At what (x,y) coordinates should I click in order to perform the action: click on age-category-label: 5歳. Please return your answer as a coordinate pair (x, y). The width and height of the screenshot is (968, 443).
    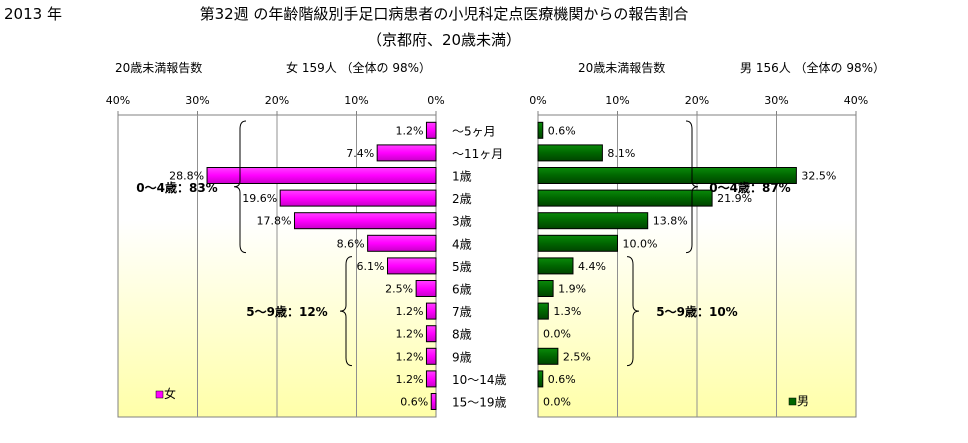
    Looking at the image, I should click on (462, 267).